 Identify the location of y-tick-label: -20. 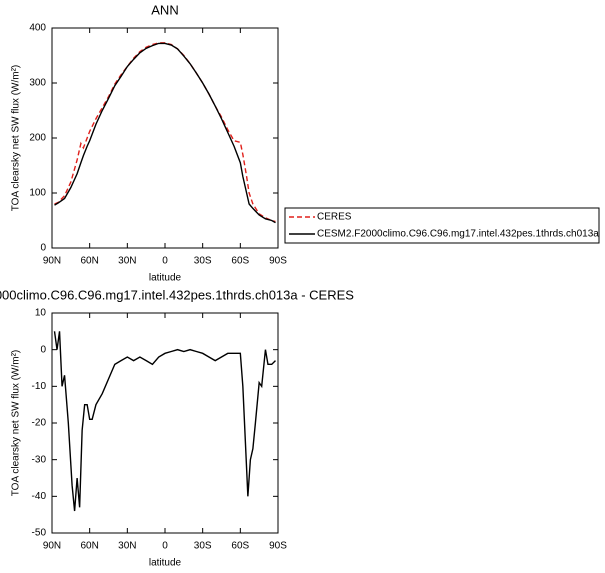
(39, 423).